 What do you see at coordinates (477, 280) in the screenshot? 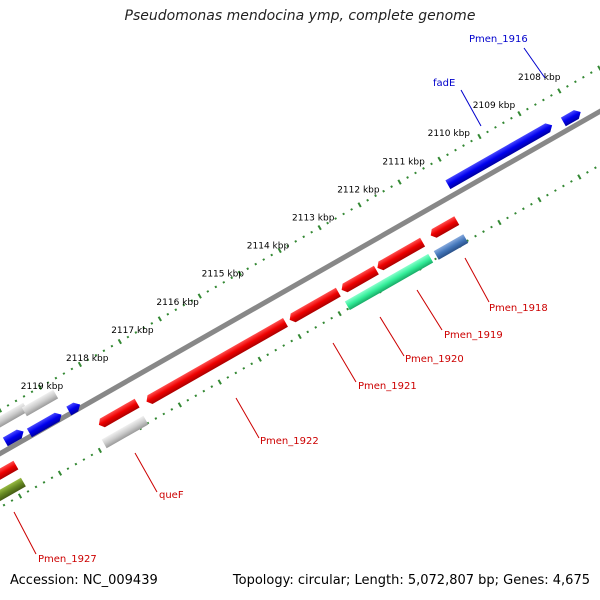
I see `leader-pmen-1918` at bounding box center [477, 280].